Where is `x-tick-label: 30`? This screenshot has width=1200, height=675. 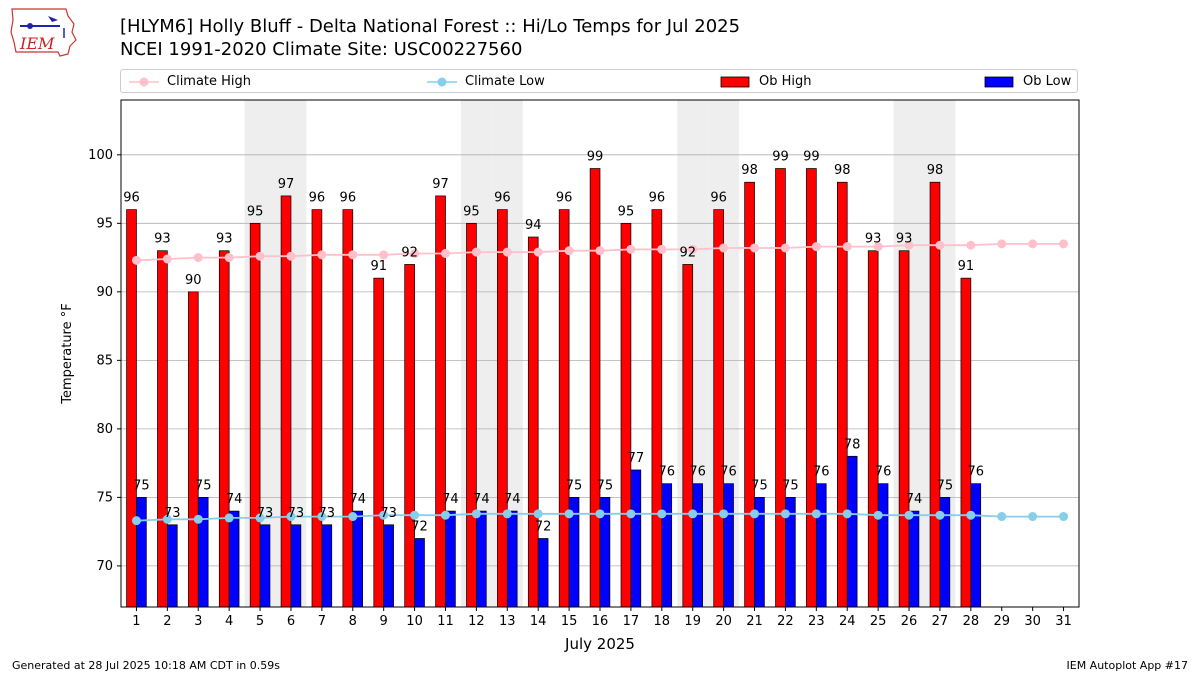
x-tick-label: 30 is located at coordinates (1032, 621).